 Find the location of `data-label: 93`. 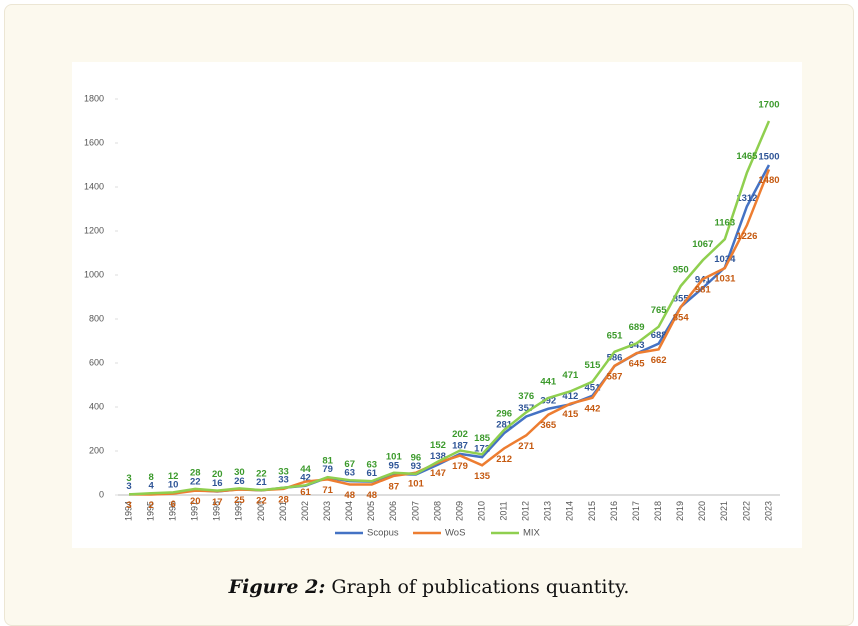

data-label: 93 is located at coordinates (416, 466).